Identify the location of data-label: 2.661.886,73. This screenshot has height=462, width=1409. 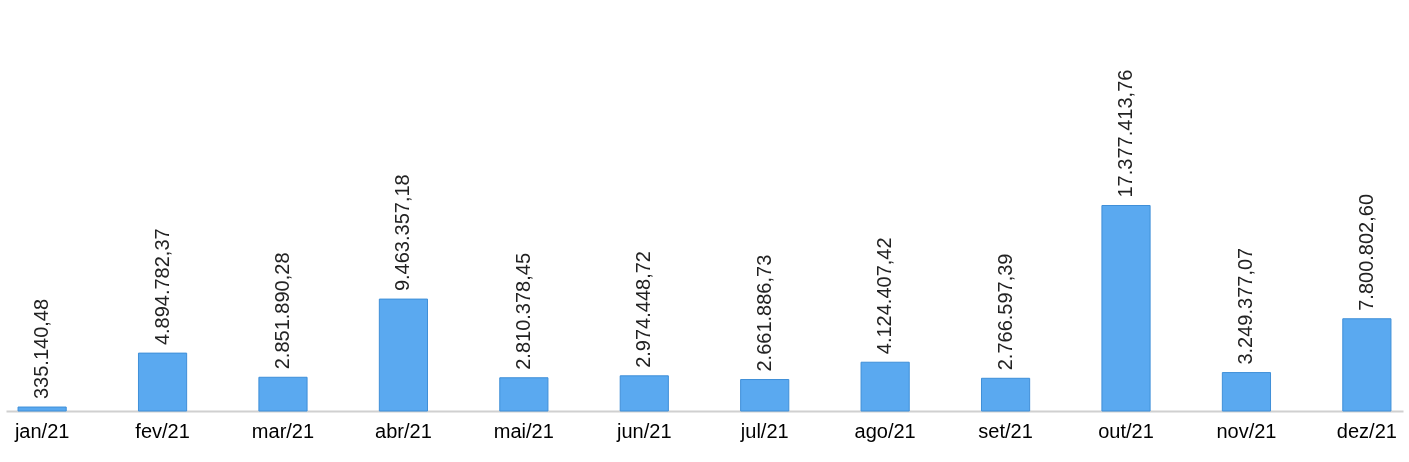
(763, 313).